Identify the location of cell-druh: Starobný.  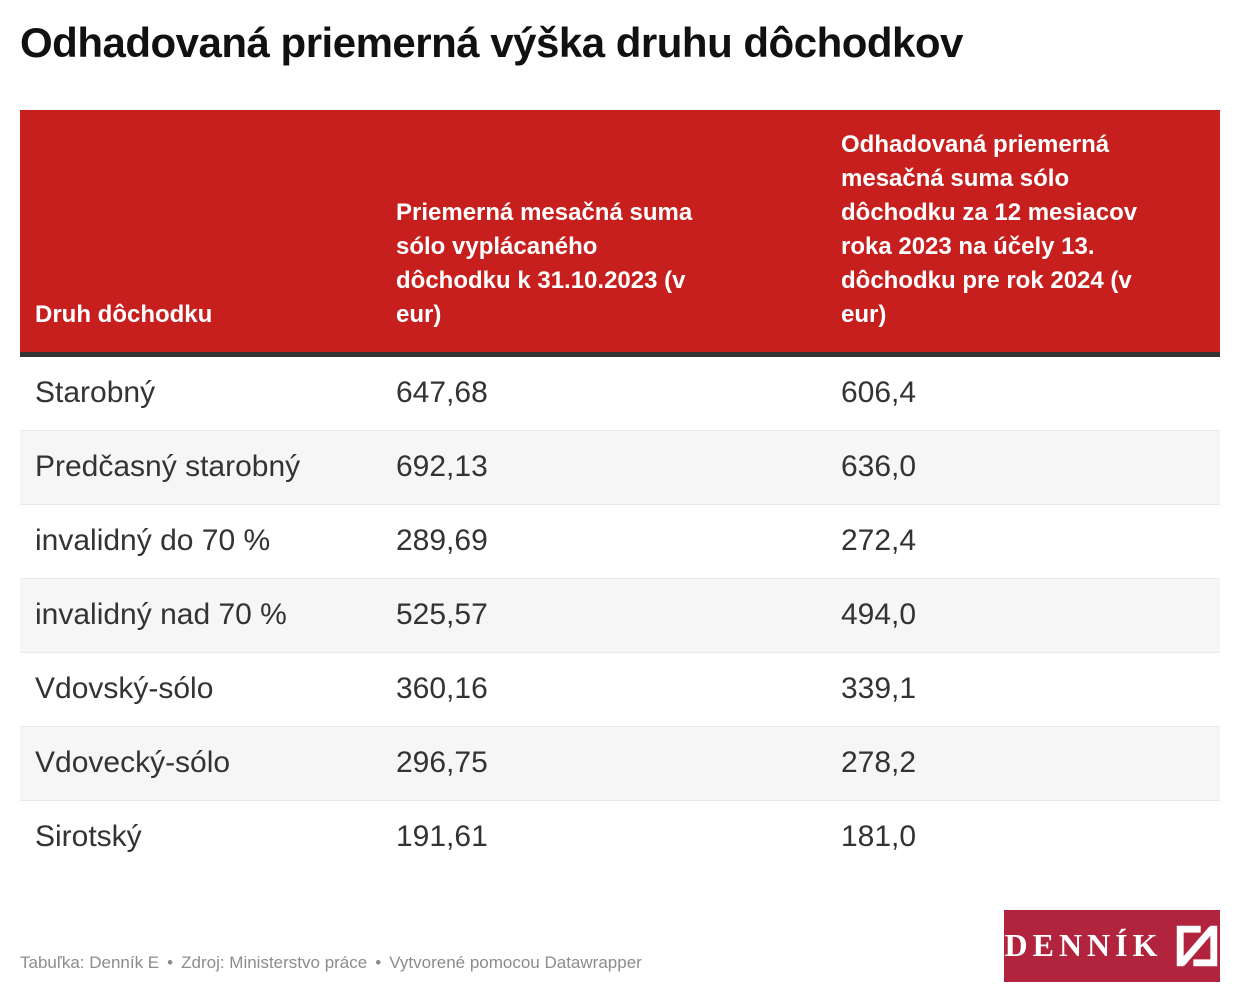
(95, 392).